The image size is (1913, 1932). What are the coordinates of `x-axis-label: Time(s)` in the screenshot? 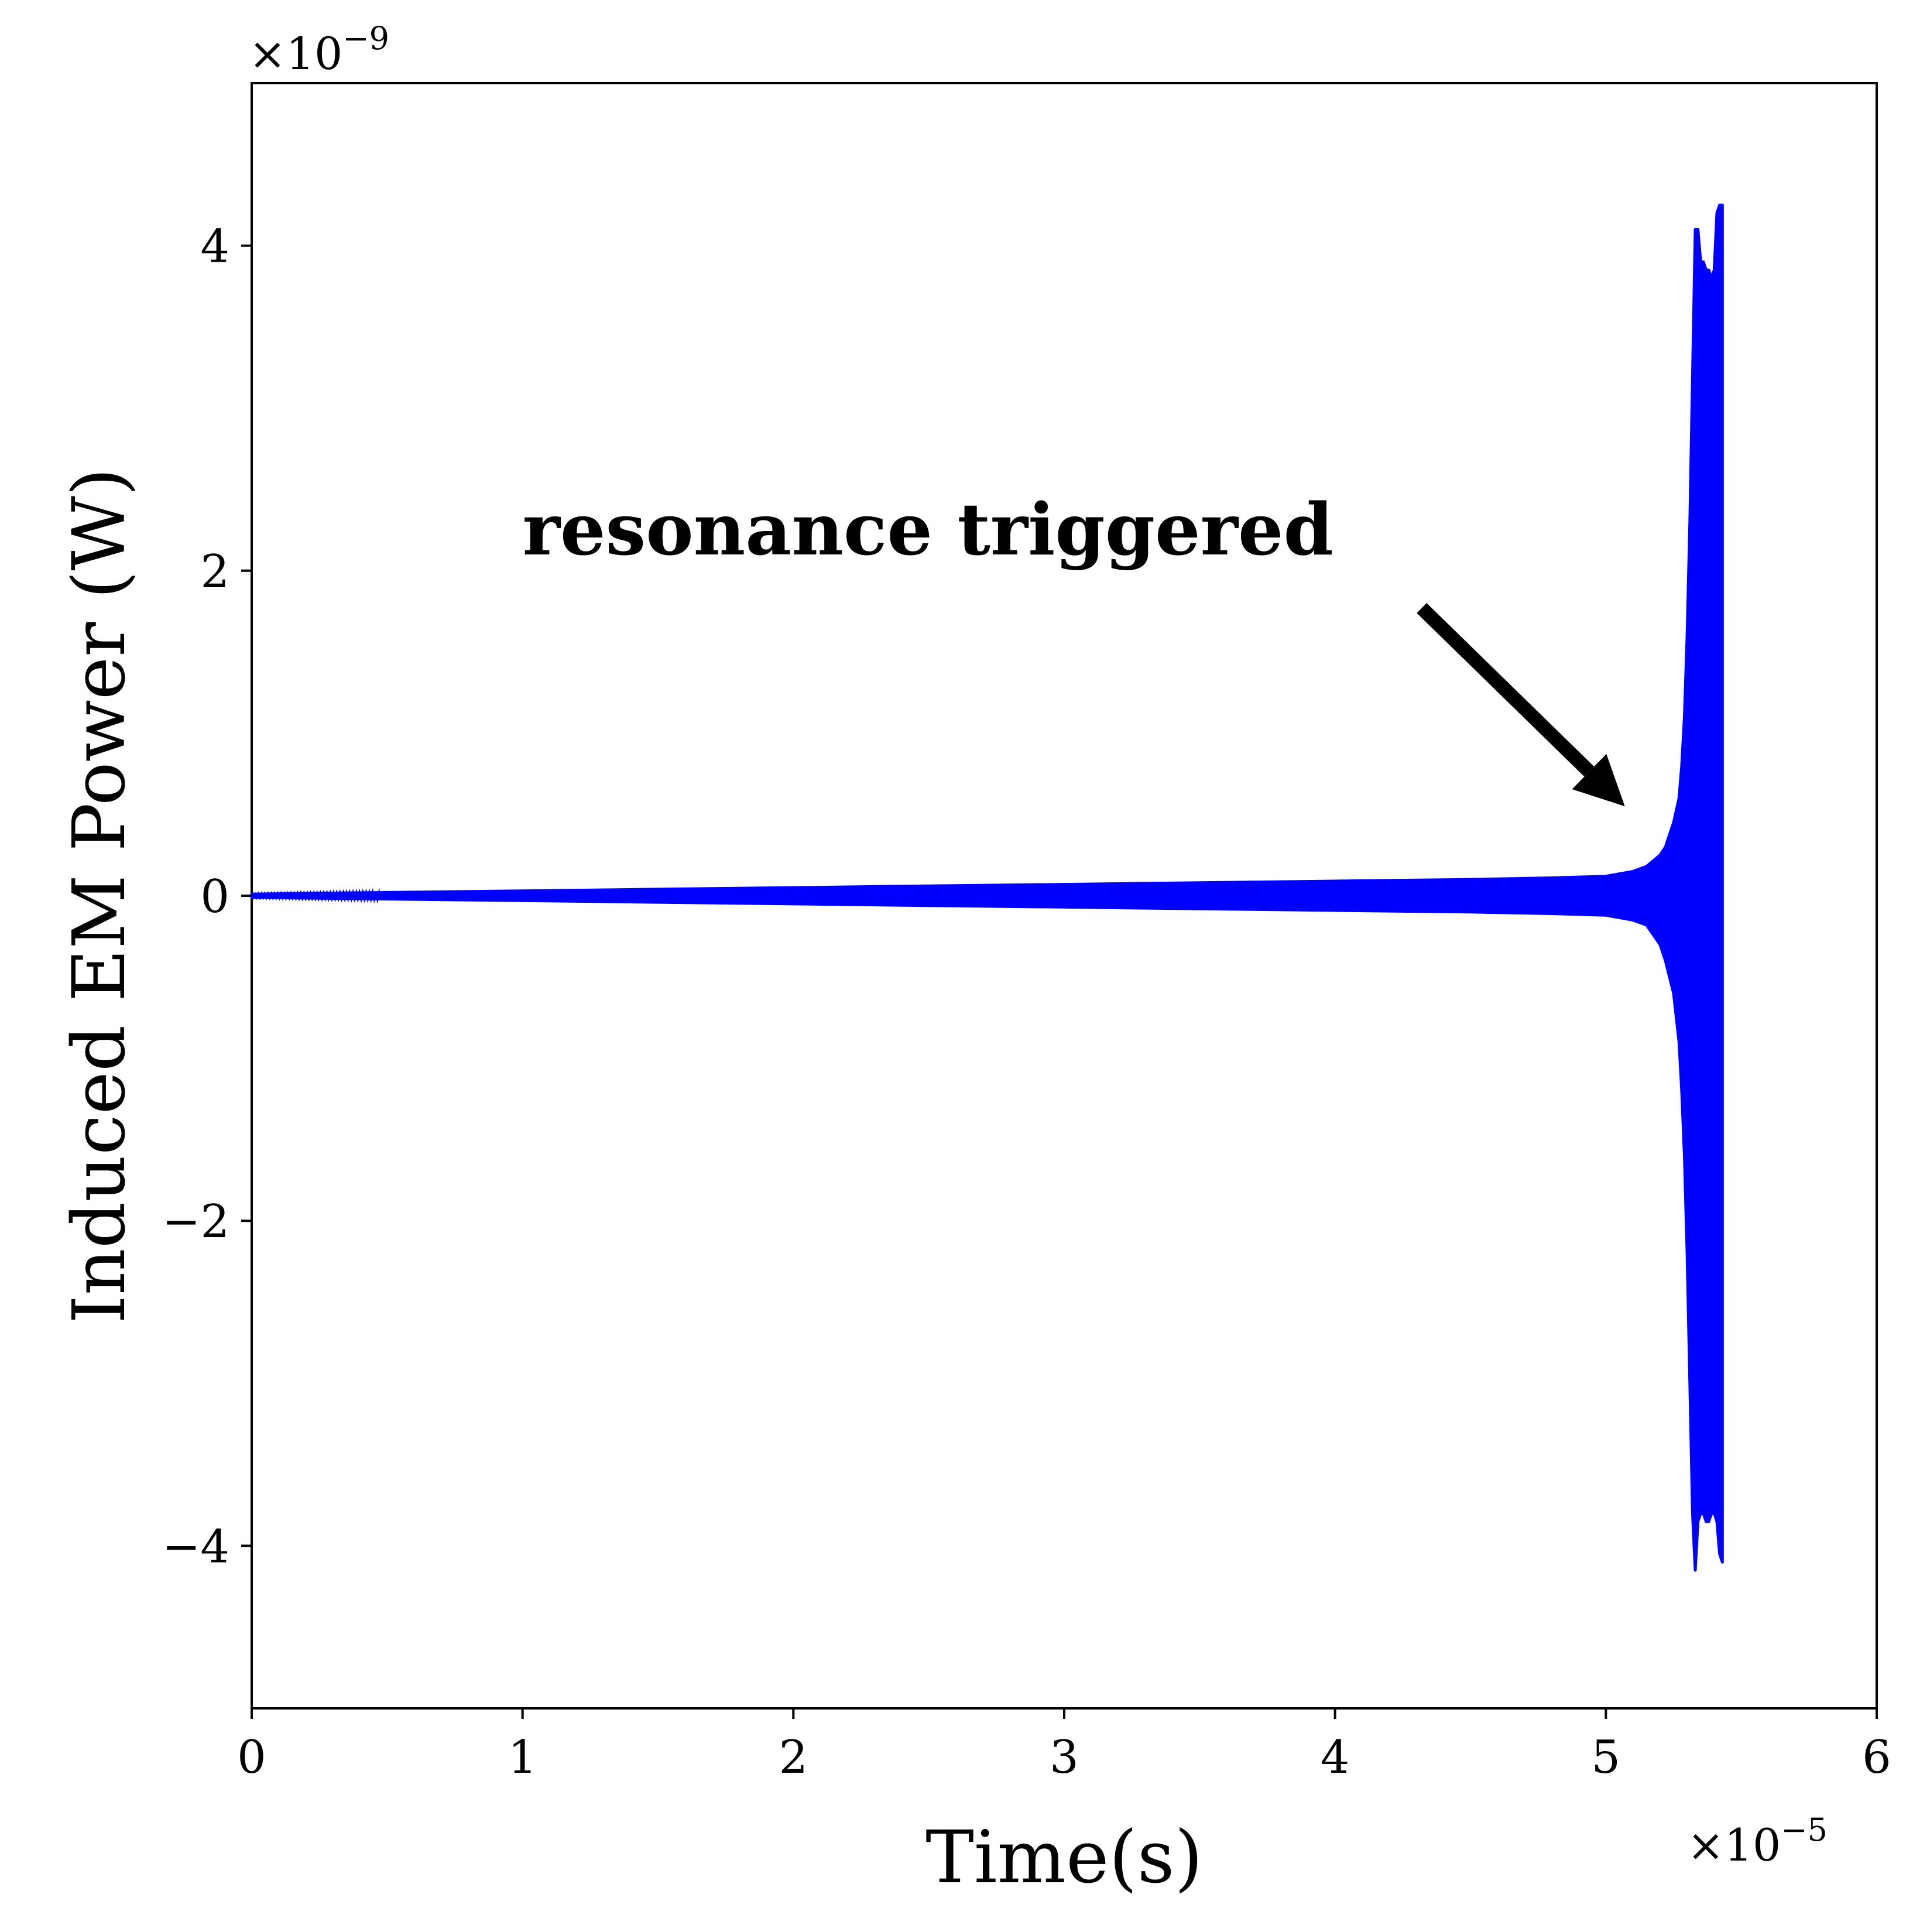 It's located at (1064, 1857).